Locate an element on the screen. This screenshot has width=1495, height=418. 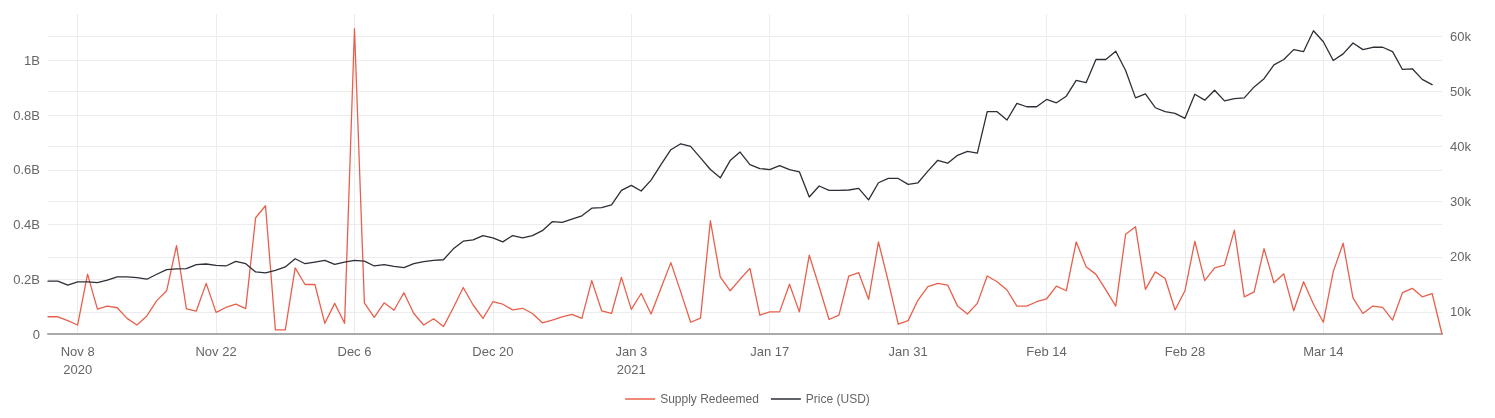
y-tick-label: 1B is located at coordinates (32, 60).